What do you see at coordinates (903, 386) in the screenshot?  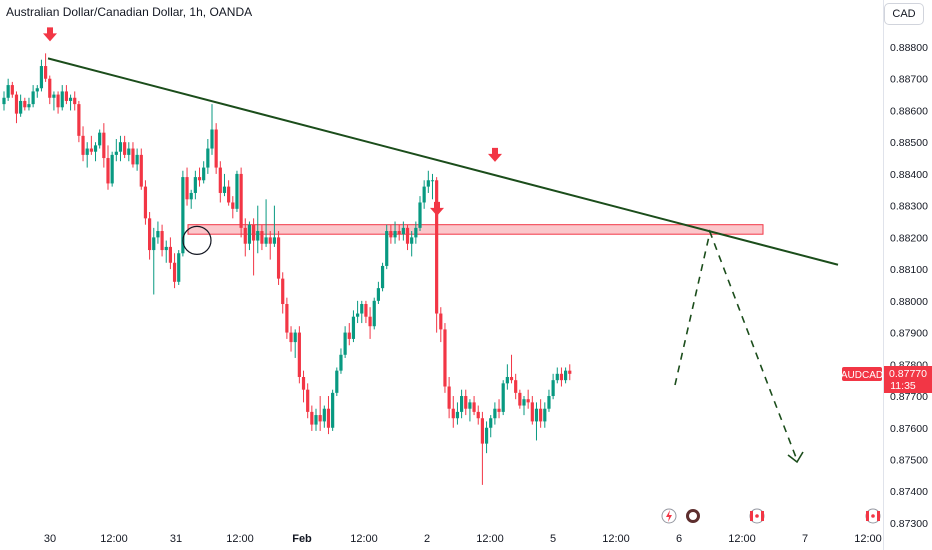 I see `countdown-label: 11:35` at bounding box center [903, 386].